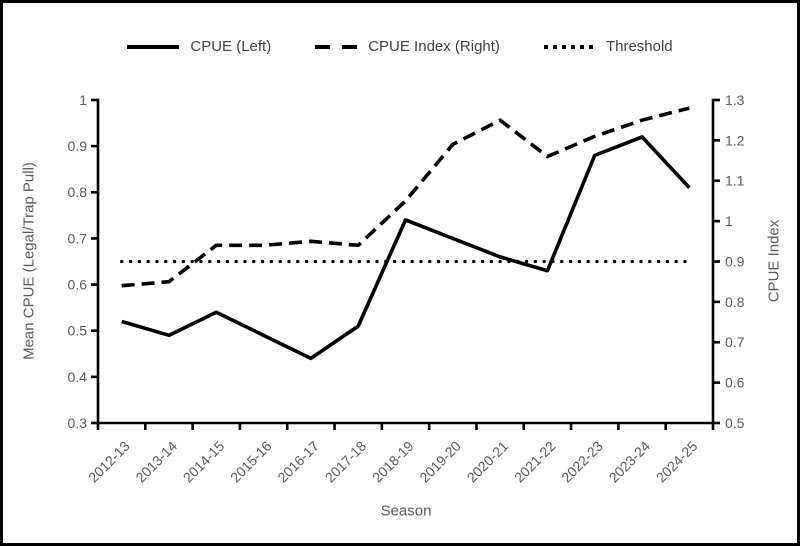 Image resolution: width=800 pixels, height=546 pixels. What do you see at coordinates (78, 284) in the screenshot?
I see `left-axis-tick-label: 0.6` at bounding box center [78, 284].